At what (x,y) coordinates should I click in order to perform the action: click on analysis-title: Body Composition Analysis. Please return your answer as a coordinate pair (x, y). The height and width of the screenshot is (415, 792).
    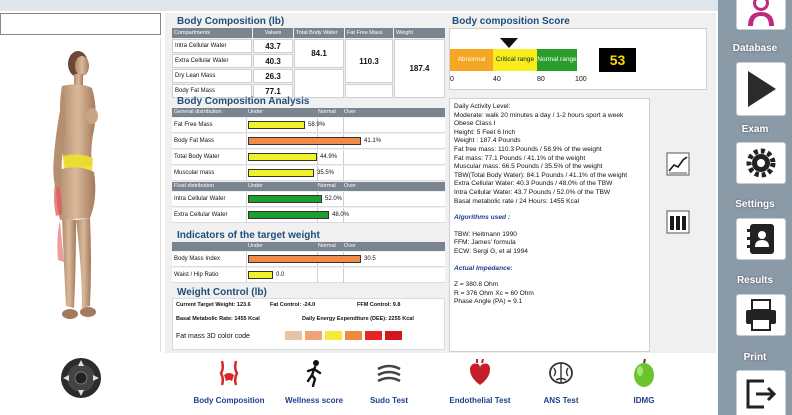
    Looking at the image, I should click on (243, 101).